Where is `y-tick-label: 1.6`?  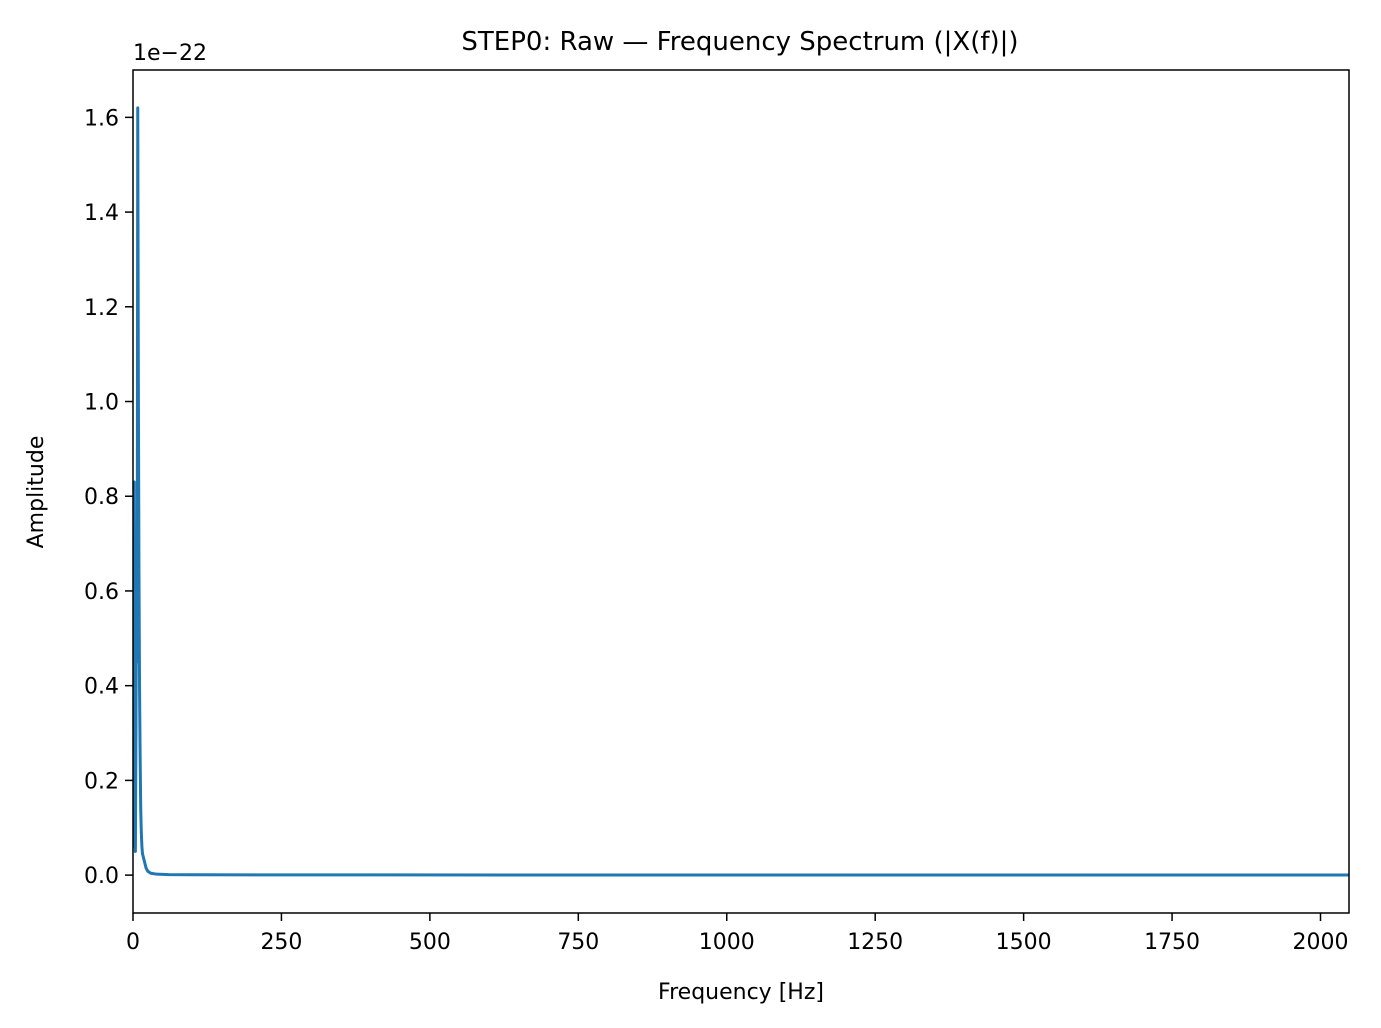 y-tick-label: 1.6 is located at coordinates (101, 118).